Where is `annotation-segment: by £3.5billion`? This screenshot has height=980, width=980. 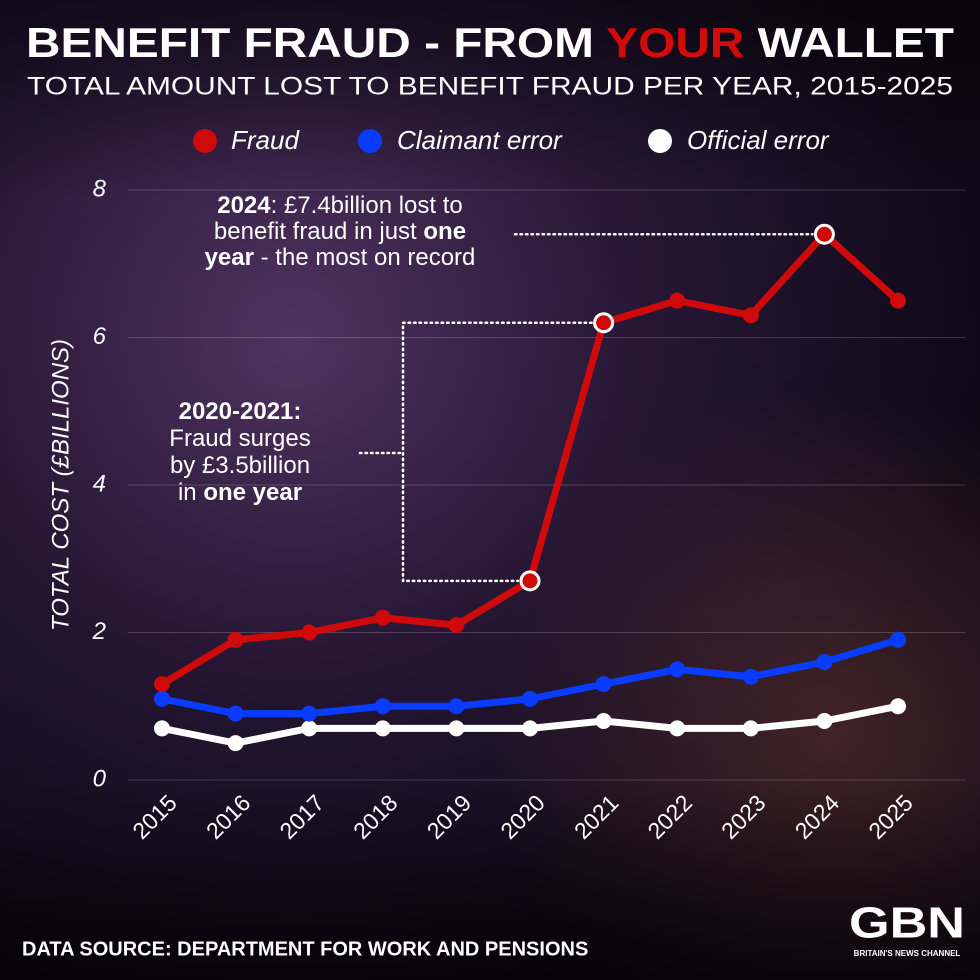 annotation-segment: by £3.5billion is located at coordinates (240, 465).